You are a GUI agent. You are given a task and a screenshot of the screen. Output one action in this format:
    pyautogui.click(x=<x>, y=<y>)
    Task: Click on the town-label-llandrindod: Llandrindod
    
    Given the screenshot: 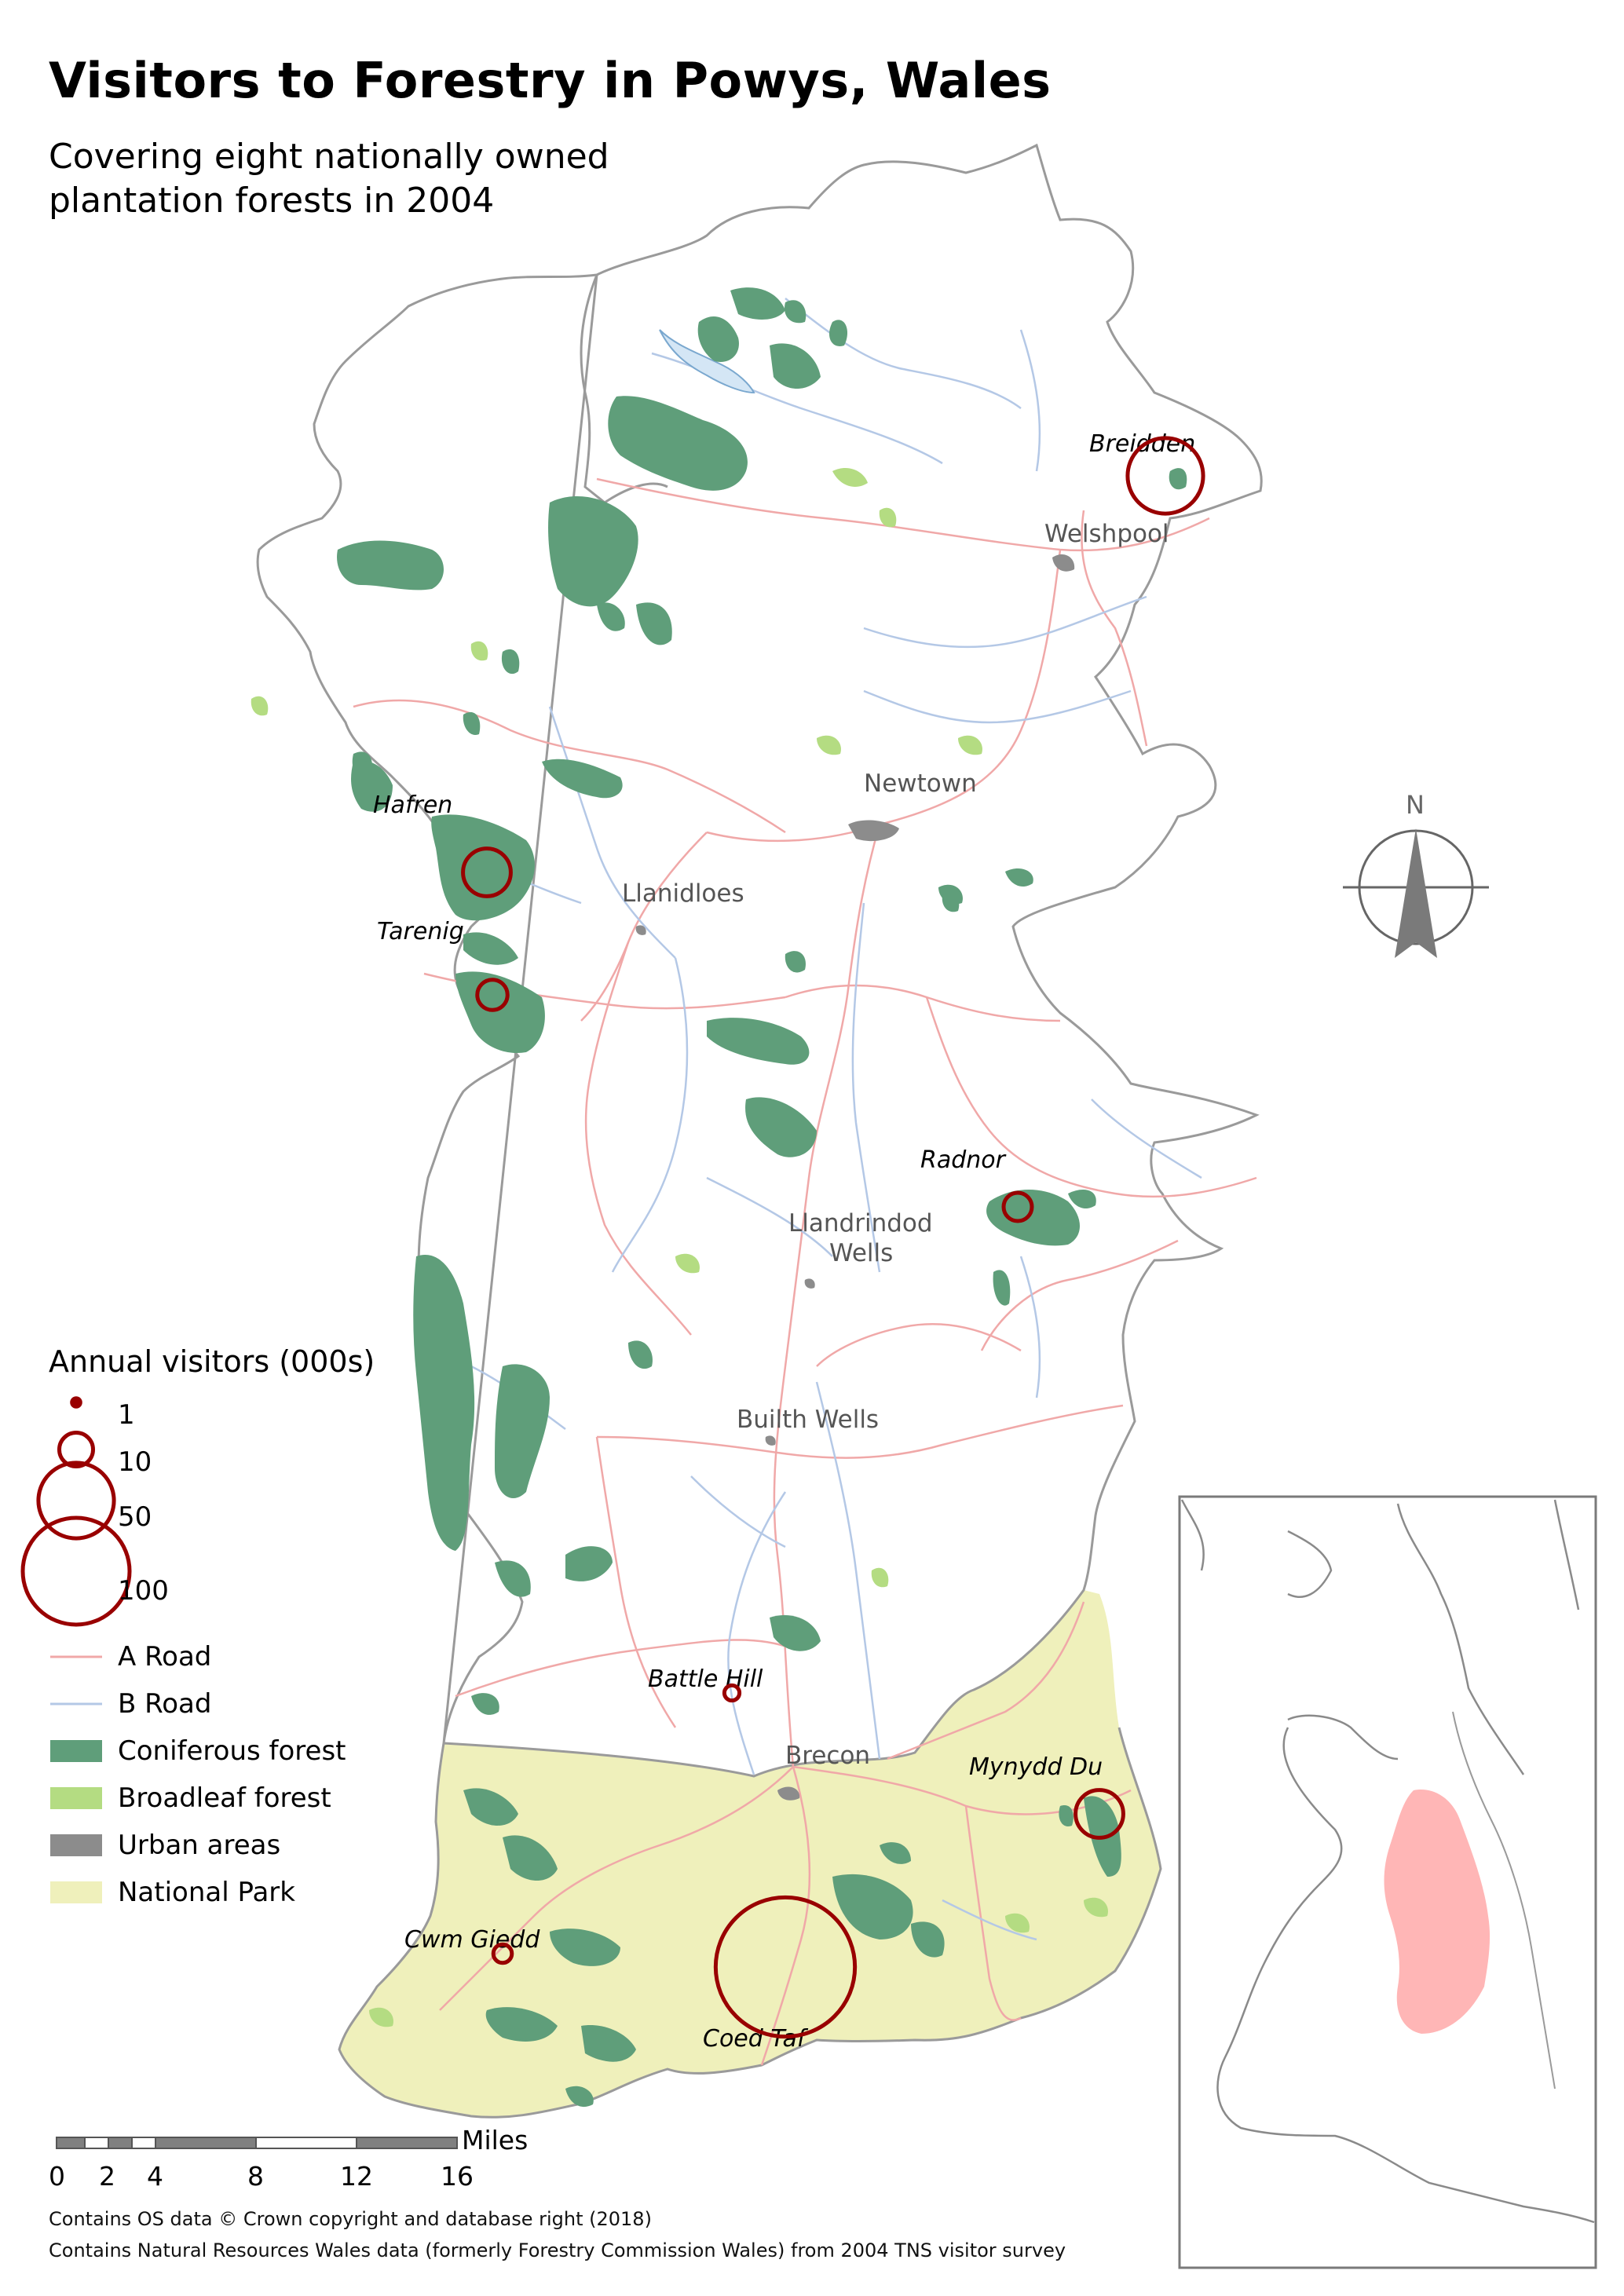 What is the action you would take?
    pyautogui.click(x=861, y=1223)
    